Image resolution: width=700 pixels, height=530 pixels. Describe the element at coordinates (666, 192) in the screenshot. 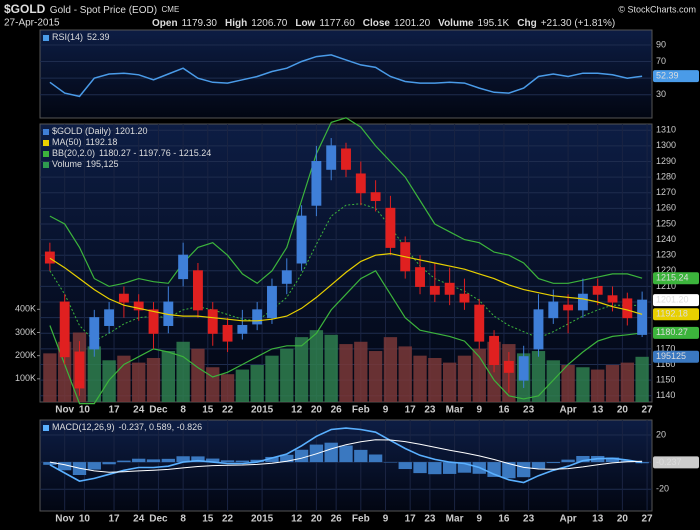

I see `y-tick-label: 1270` at that location.